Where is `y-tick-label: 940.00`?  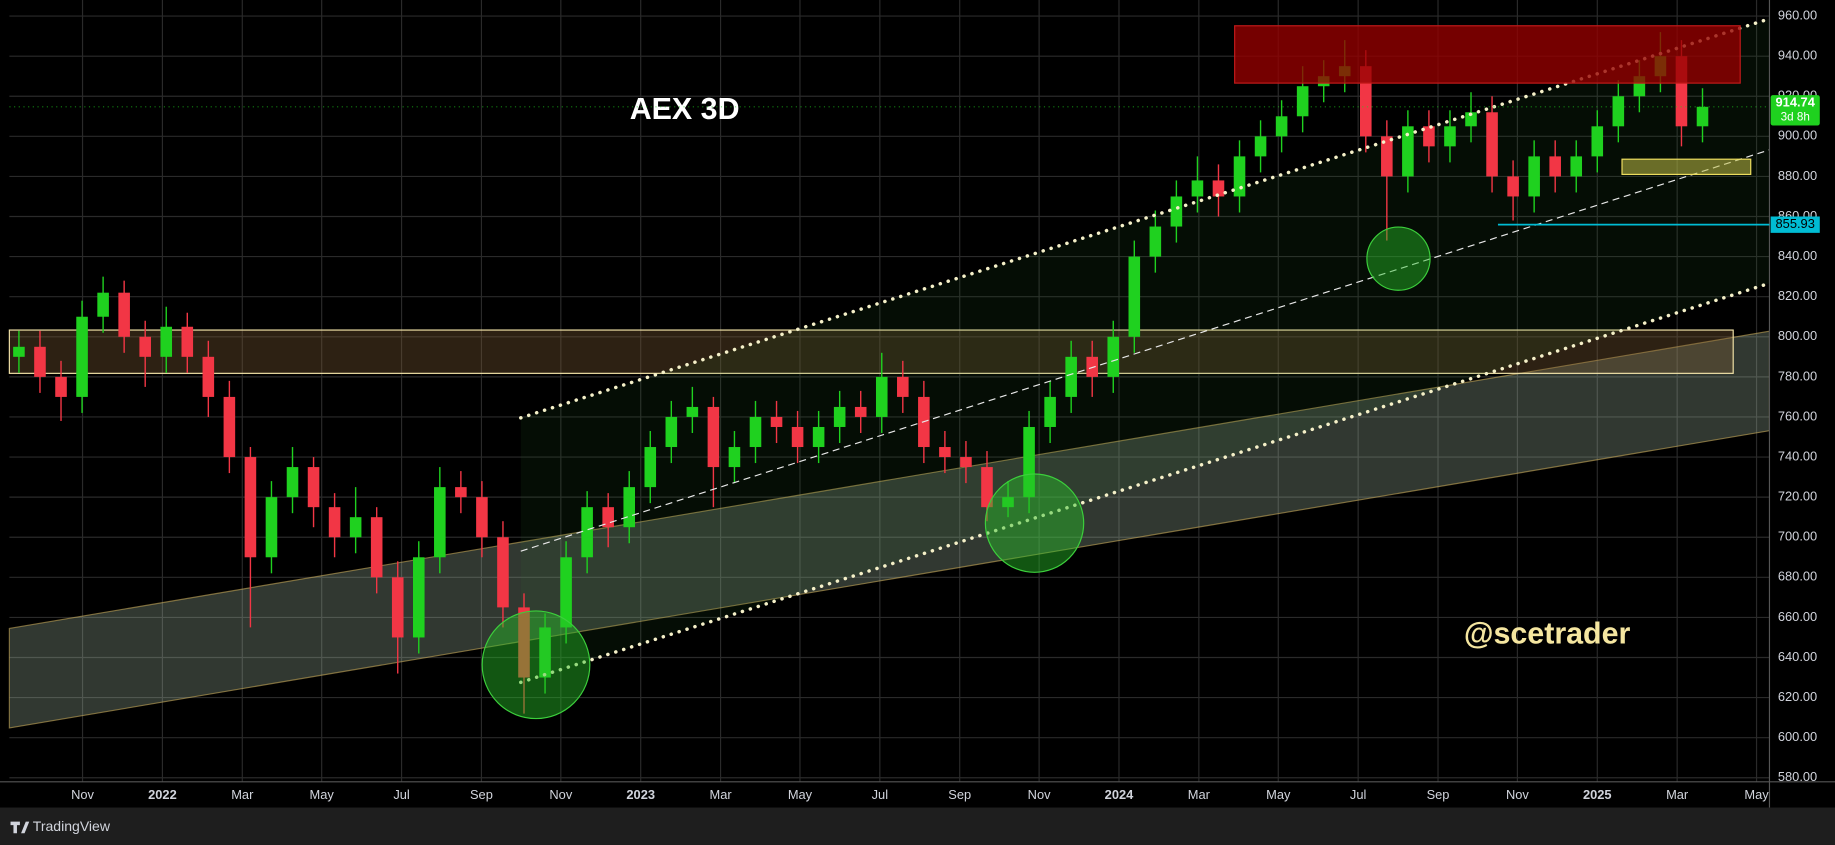
y-tick-label: 940.00 is located at coordinates (1797, 55).